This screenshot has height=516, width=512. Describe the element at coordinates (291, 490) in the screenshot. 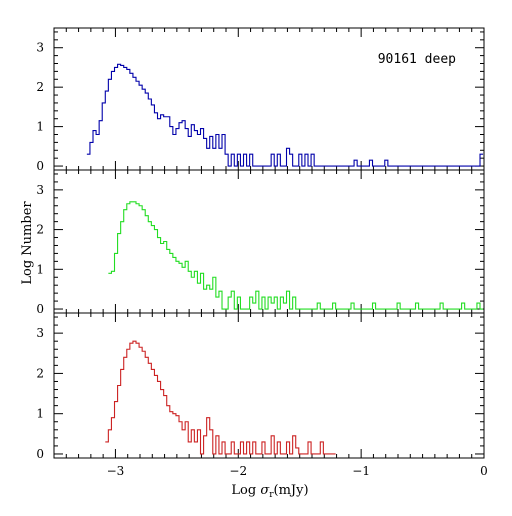

I see `x-axis-label-unit: (mJy)` at that location.